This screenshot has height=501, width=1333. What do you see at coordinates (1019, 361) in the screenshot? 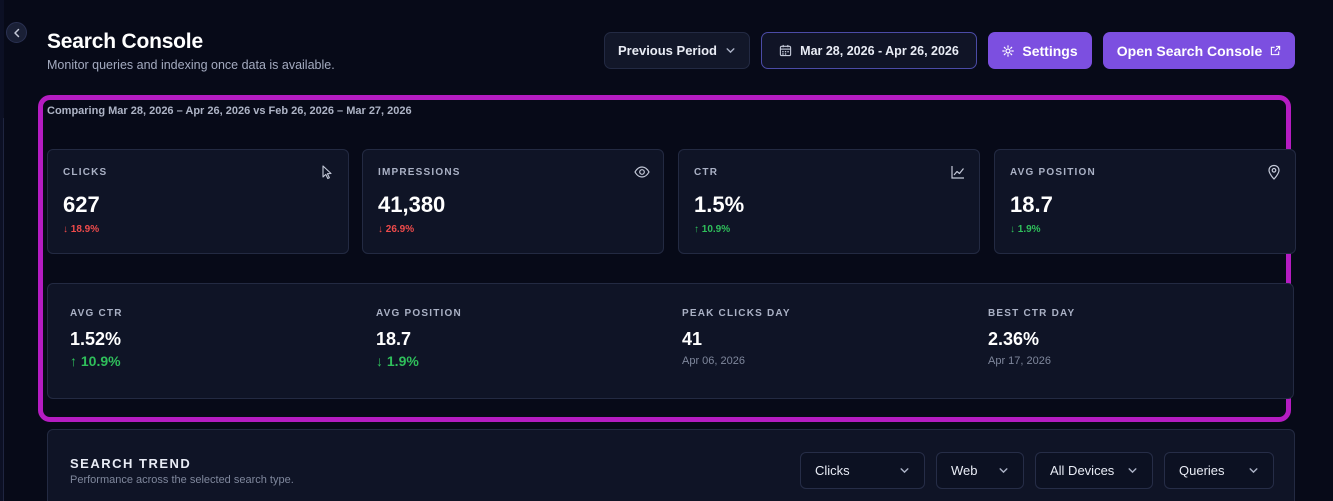
I see `summary-date: Apr 17, 2026` at bounding box center [1019, 361].